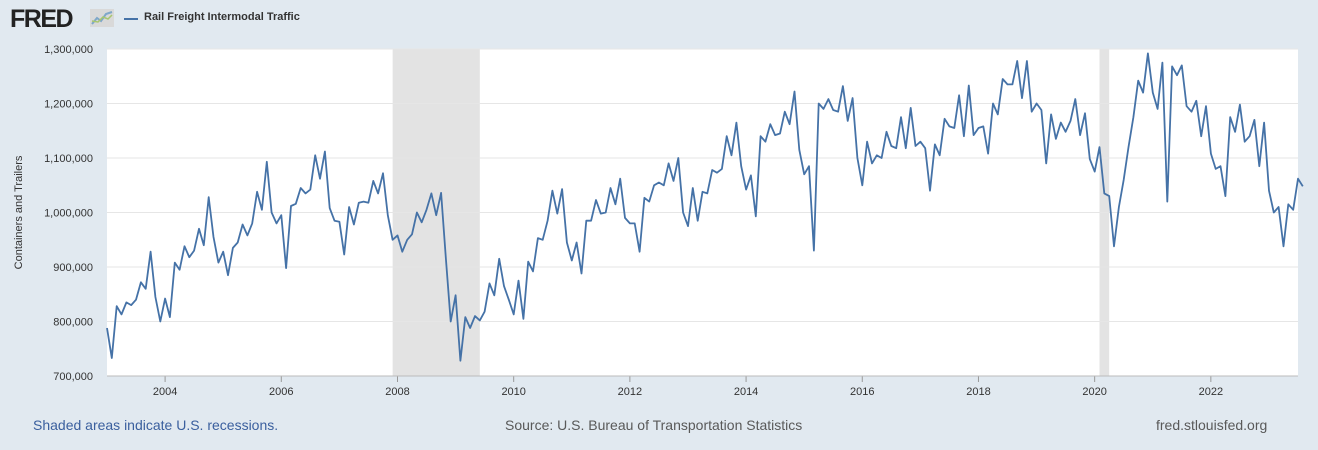  Describe the element at coordinates (513, 392) in the screenshot. I see `x-tick-label: 2010` at that location.